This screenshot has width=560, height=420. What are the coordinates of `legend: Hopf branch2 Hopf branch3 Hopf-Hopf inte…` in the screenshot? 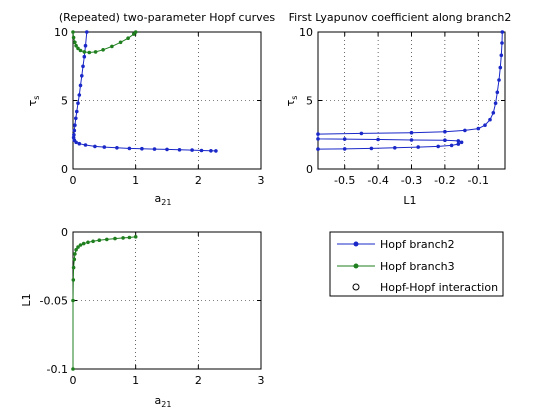 It's located at (416, 264).